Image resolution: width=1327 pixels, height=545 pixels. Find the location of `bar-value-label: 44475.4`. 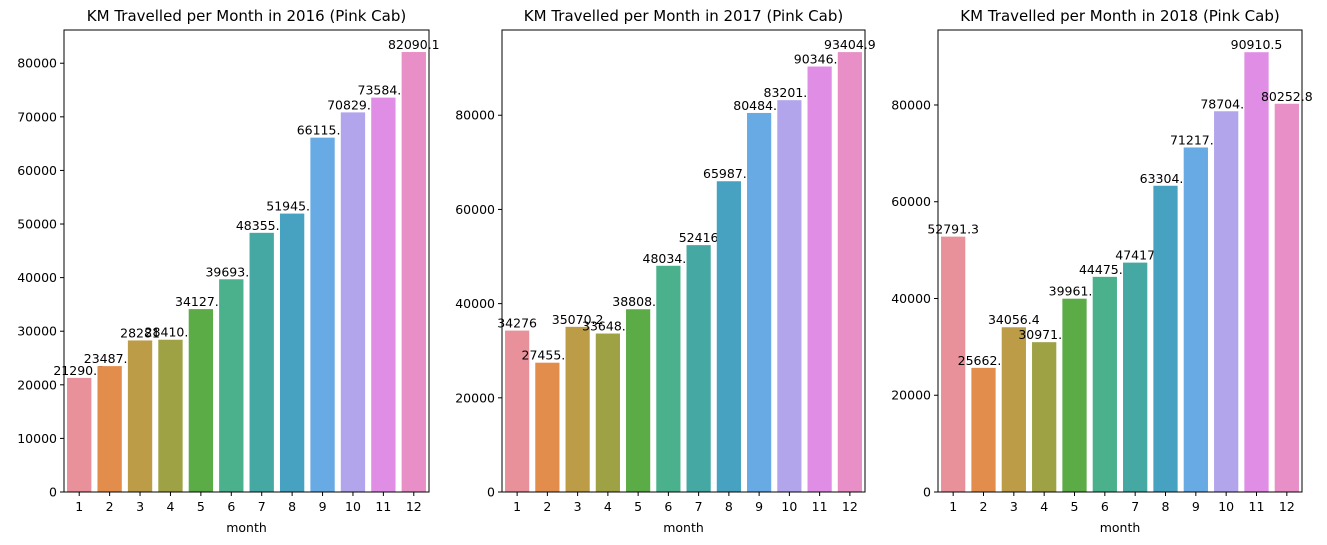

bar-value-label: 44475.4 is located at coordinates (1105, 269).